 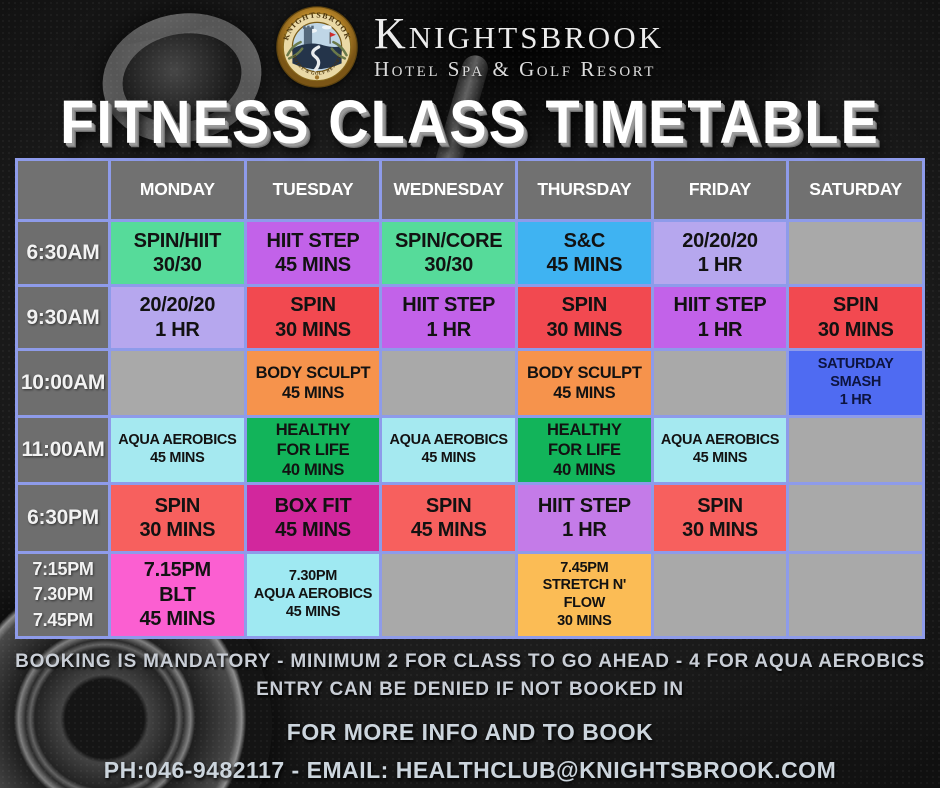 What do you see at coordinates (448, 253) in the screenshot?
I see `class-cell-wednesday: SPIN/CORE 30/30` at bounding box center [448, 253].